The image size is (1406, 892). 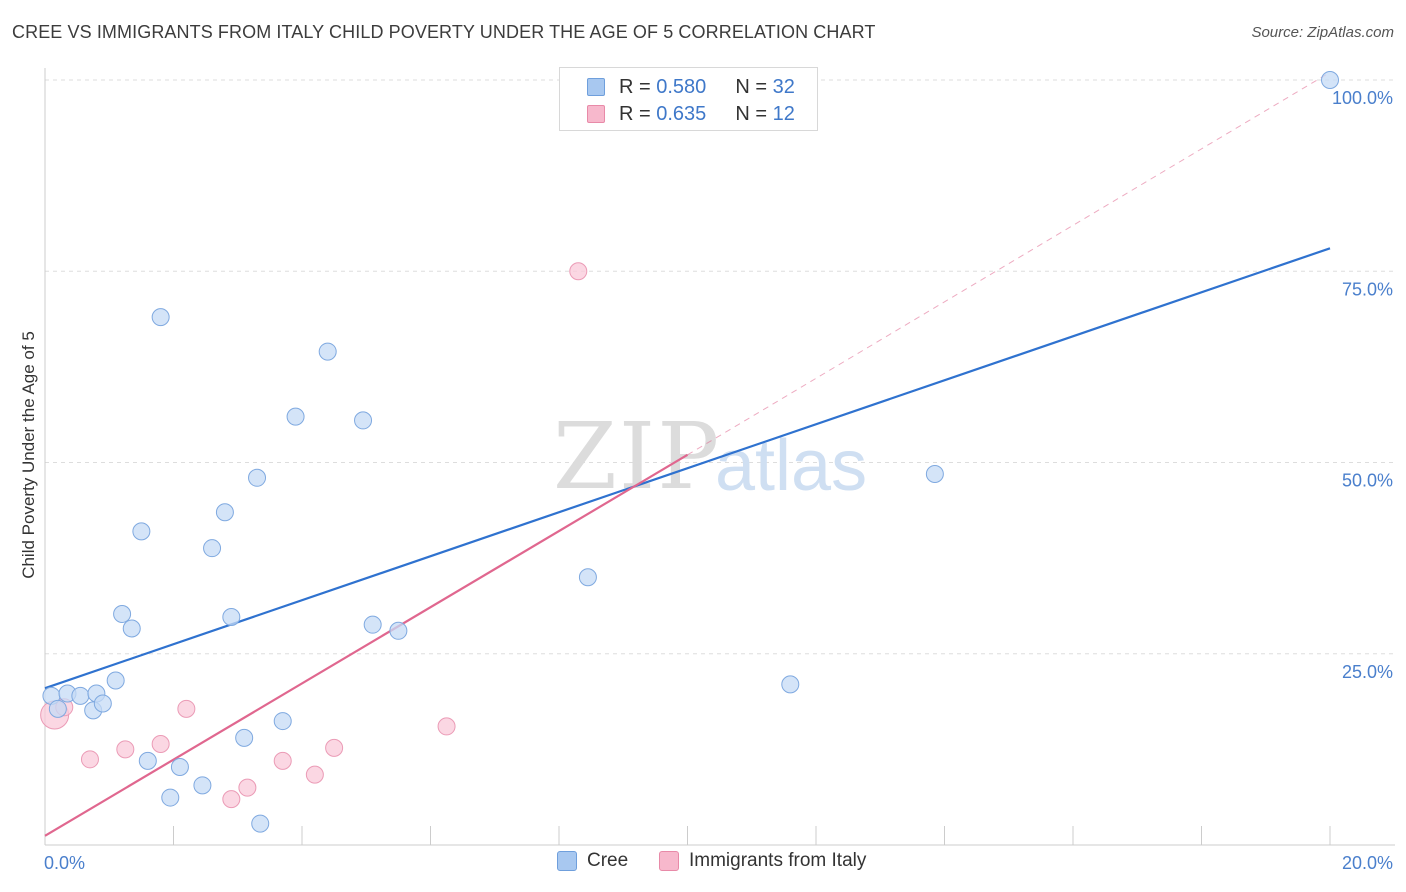 I want to click on watermark: ZIP atlas, so click(x=710, y=456).